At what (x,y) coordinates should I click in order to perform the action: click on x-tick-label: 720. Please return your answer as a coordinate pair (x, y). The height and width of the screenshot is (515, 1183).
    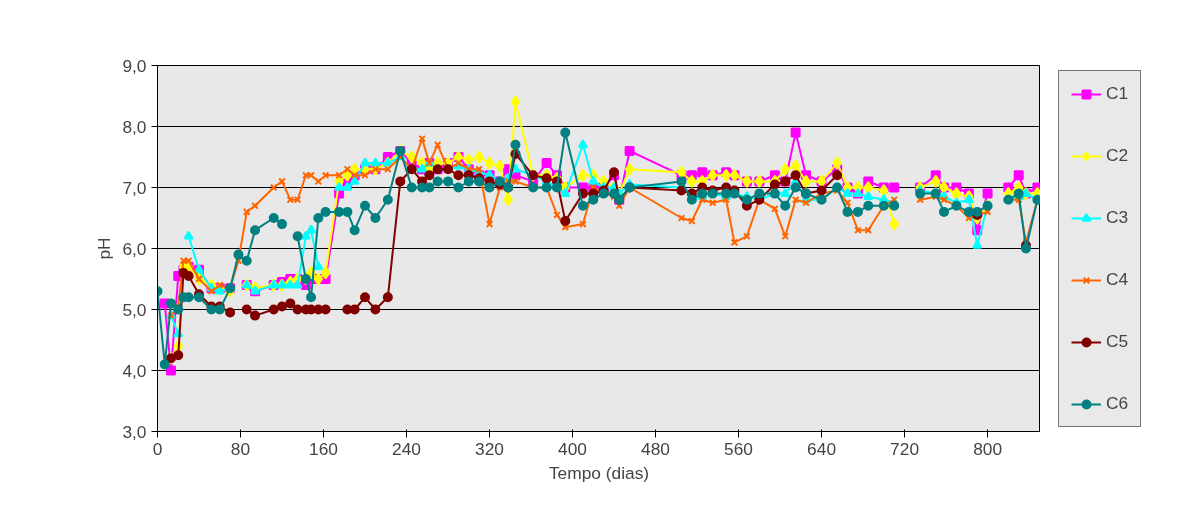
    Looking at the image, I should click on (905, 448).